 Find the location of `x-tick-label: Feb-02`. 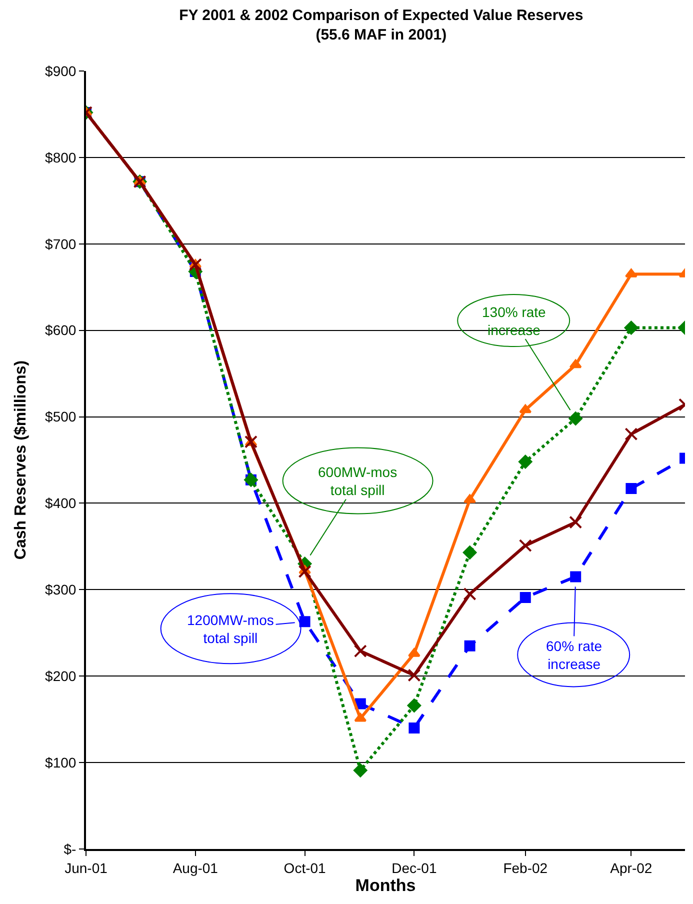

x-tick-label: Feb-02 is located at coordinates (525, 868).